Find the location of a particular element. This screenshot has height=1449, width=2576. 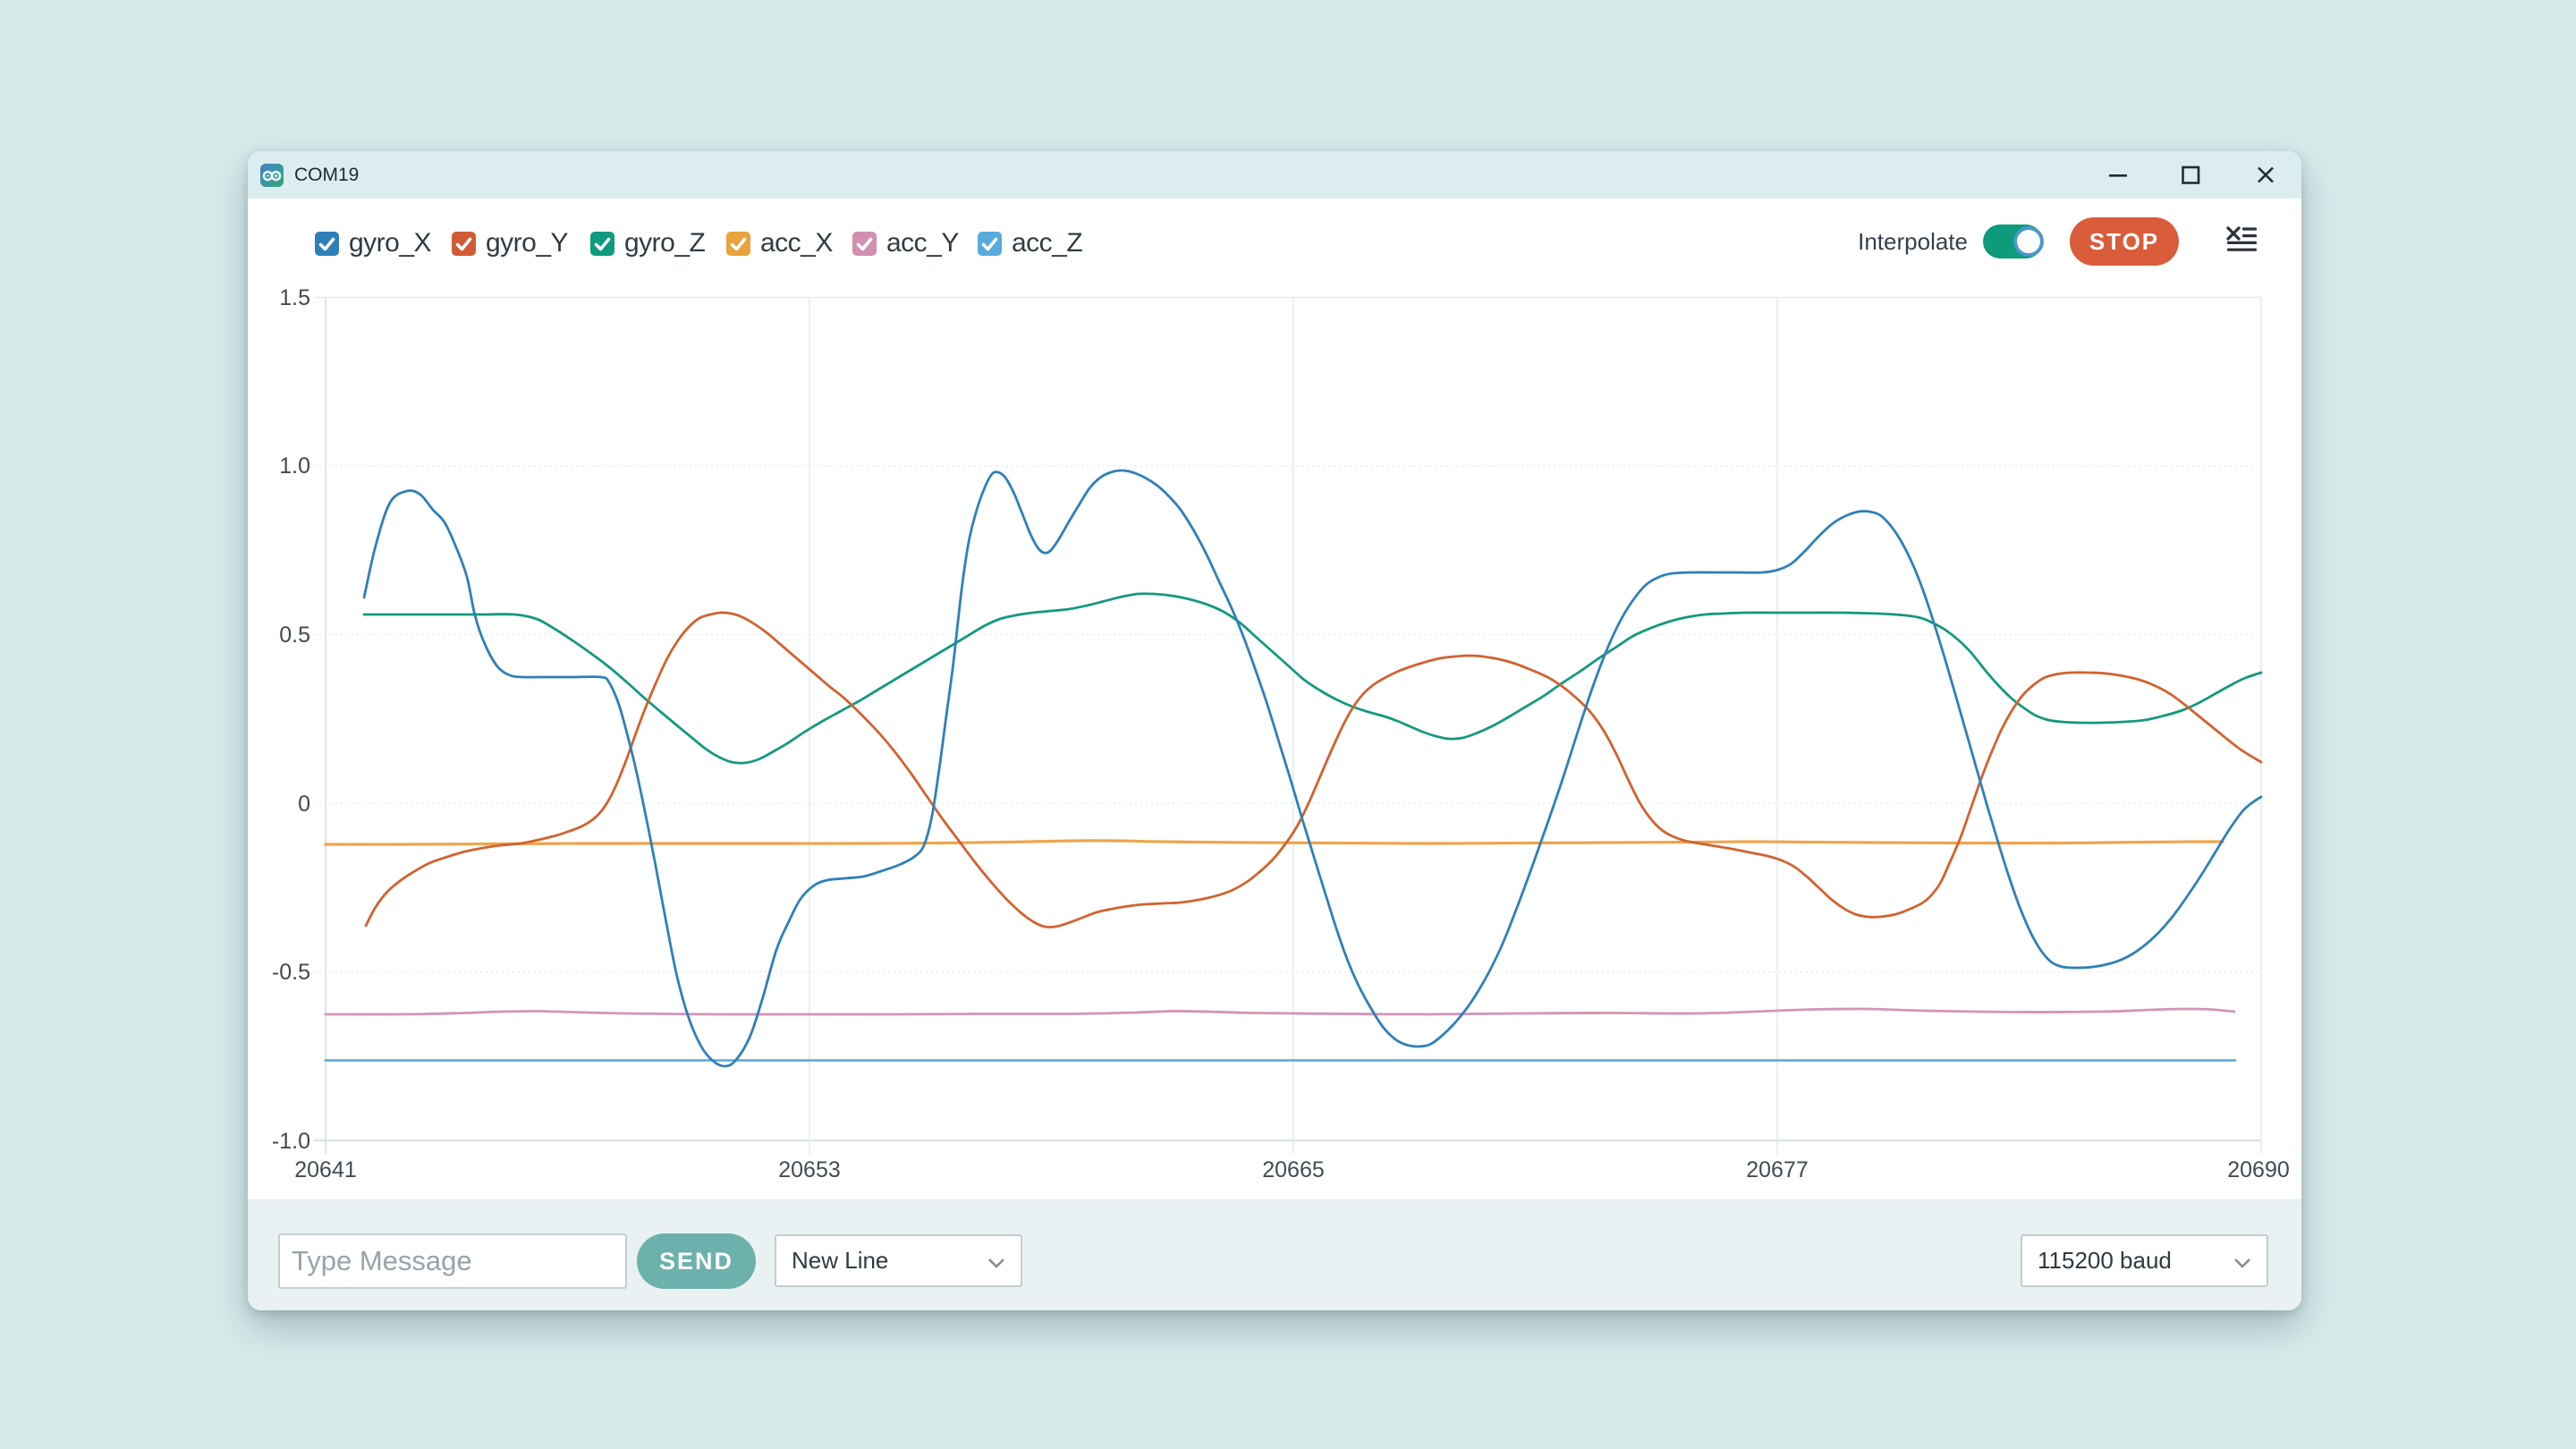

svg-text: 20690 is located at coordinates (2258, 1169).